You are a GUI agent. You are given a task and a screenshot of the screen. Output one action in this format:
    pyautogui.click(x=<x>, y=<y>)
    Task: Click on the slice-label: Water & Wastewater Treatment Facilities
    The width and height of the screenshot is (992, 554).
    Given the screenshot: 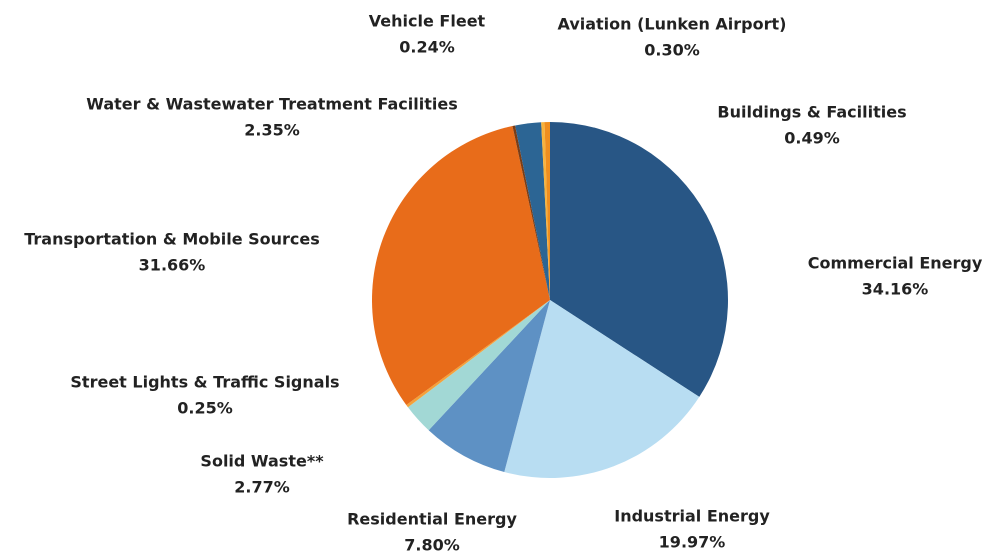 What is the action you would take?
    pyautogui.click(x=272, y=104)
    